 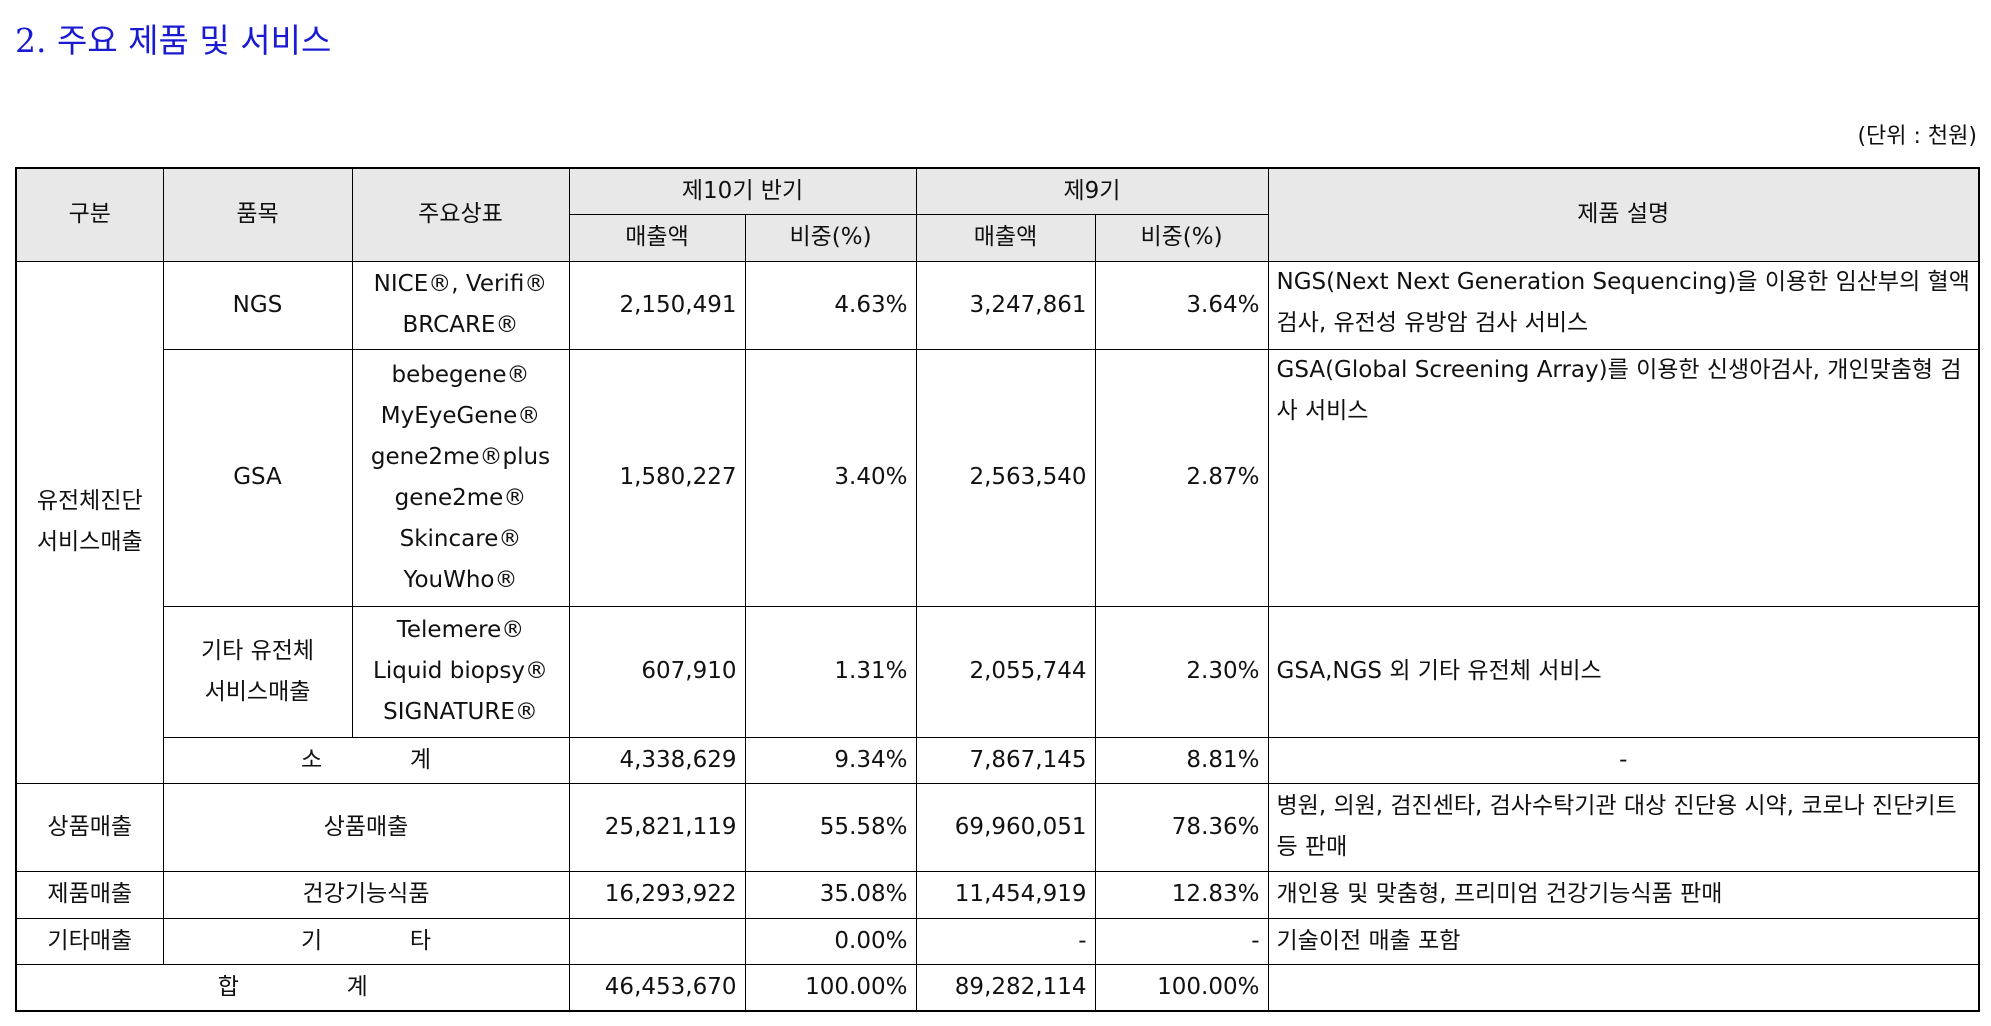 What do you see at coordinates (460, 456) in the screenshot?
I see `cell-line: gene2me®plus` at bounding box center [460, 456].